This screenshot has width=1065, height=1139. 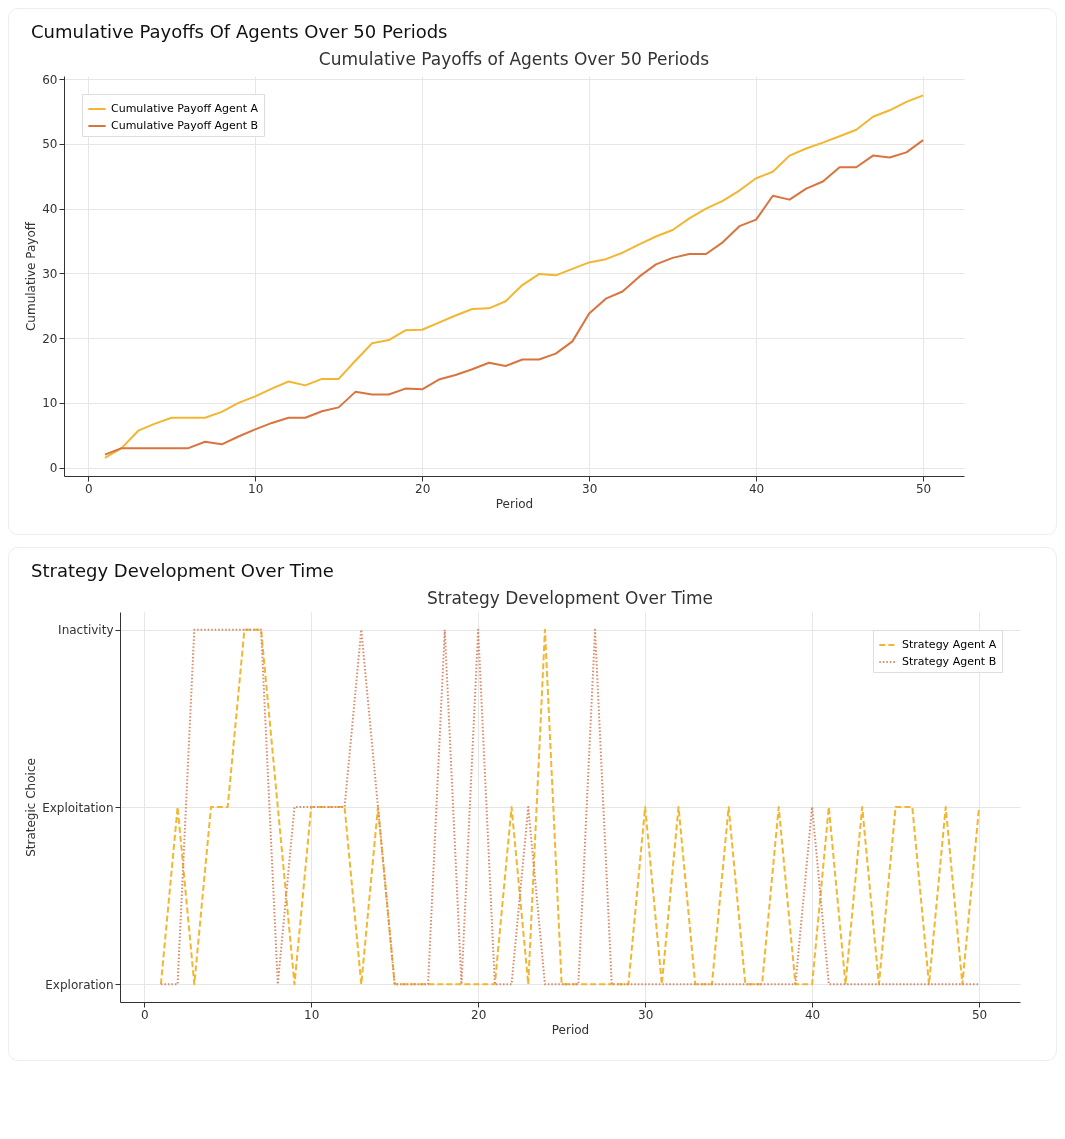 What do you see at coordinates (50, 403) in the screenshot?
I see `y-tick-label: 10` at bounding box center [50, 403].